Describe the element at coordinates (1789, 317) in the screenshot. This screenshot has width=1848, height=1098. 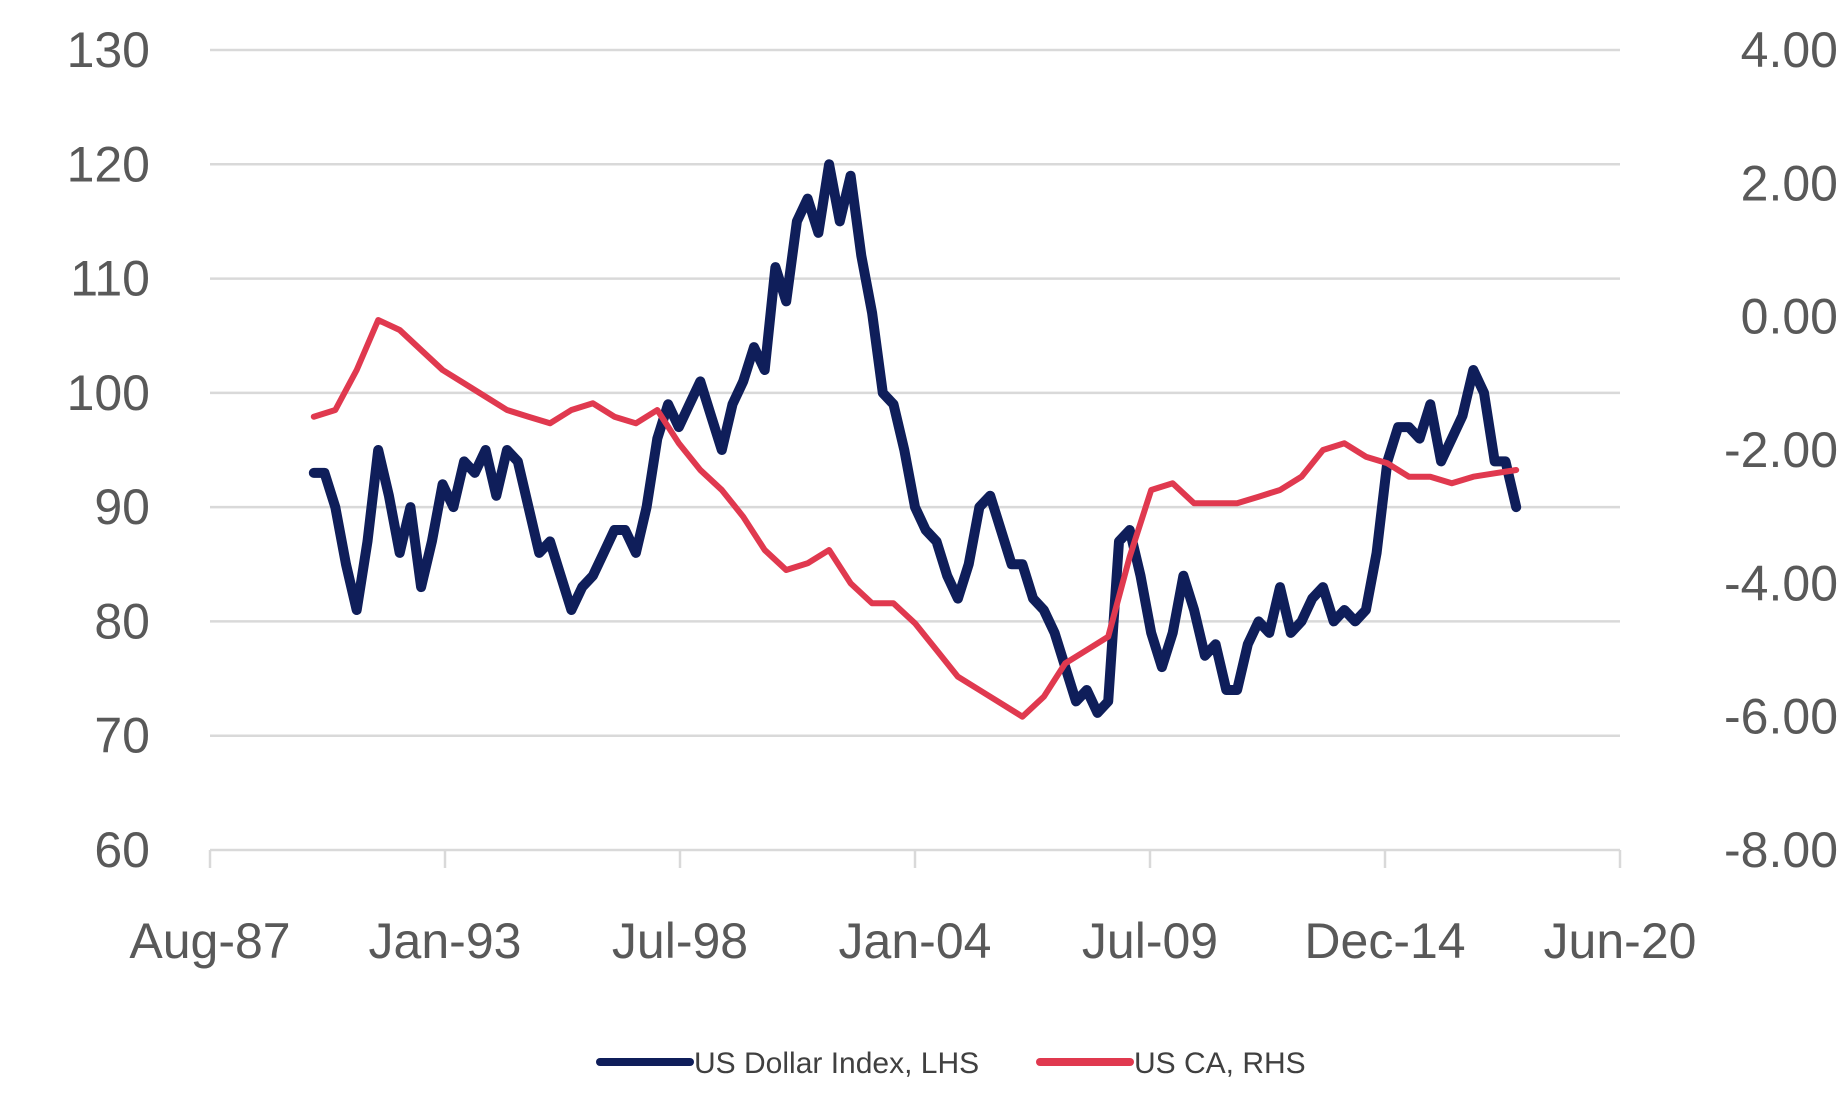
I see `right-axis-tick-label: 0.00` at that location.